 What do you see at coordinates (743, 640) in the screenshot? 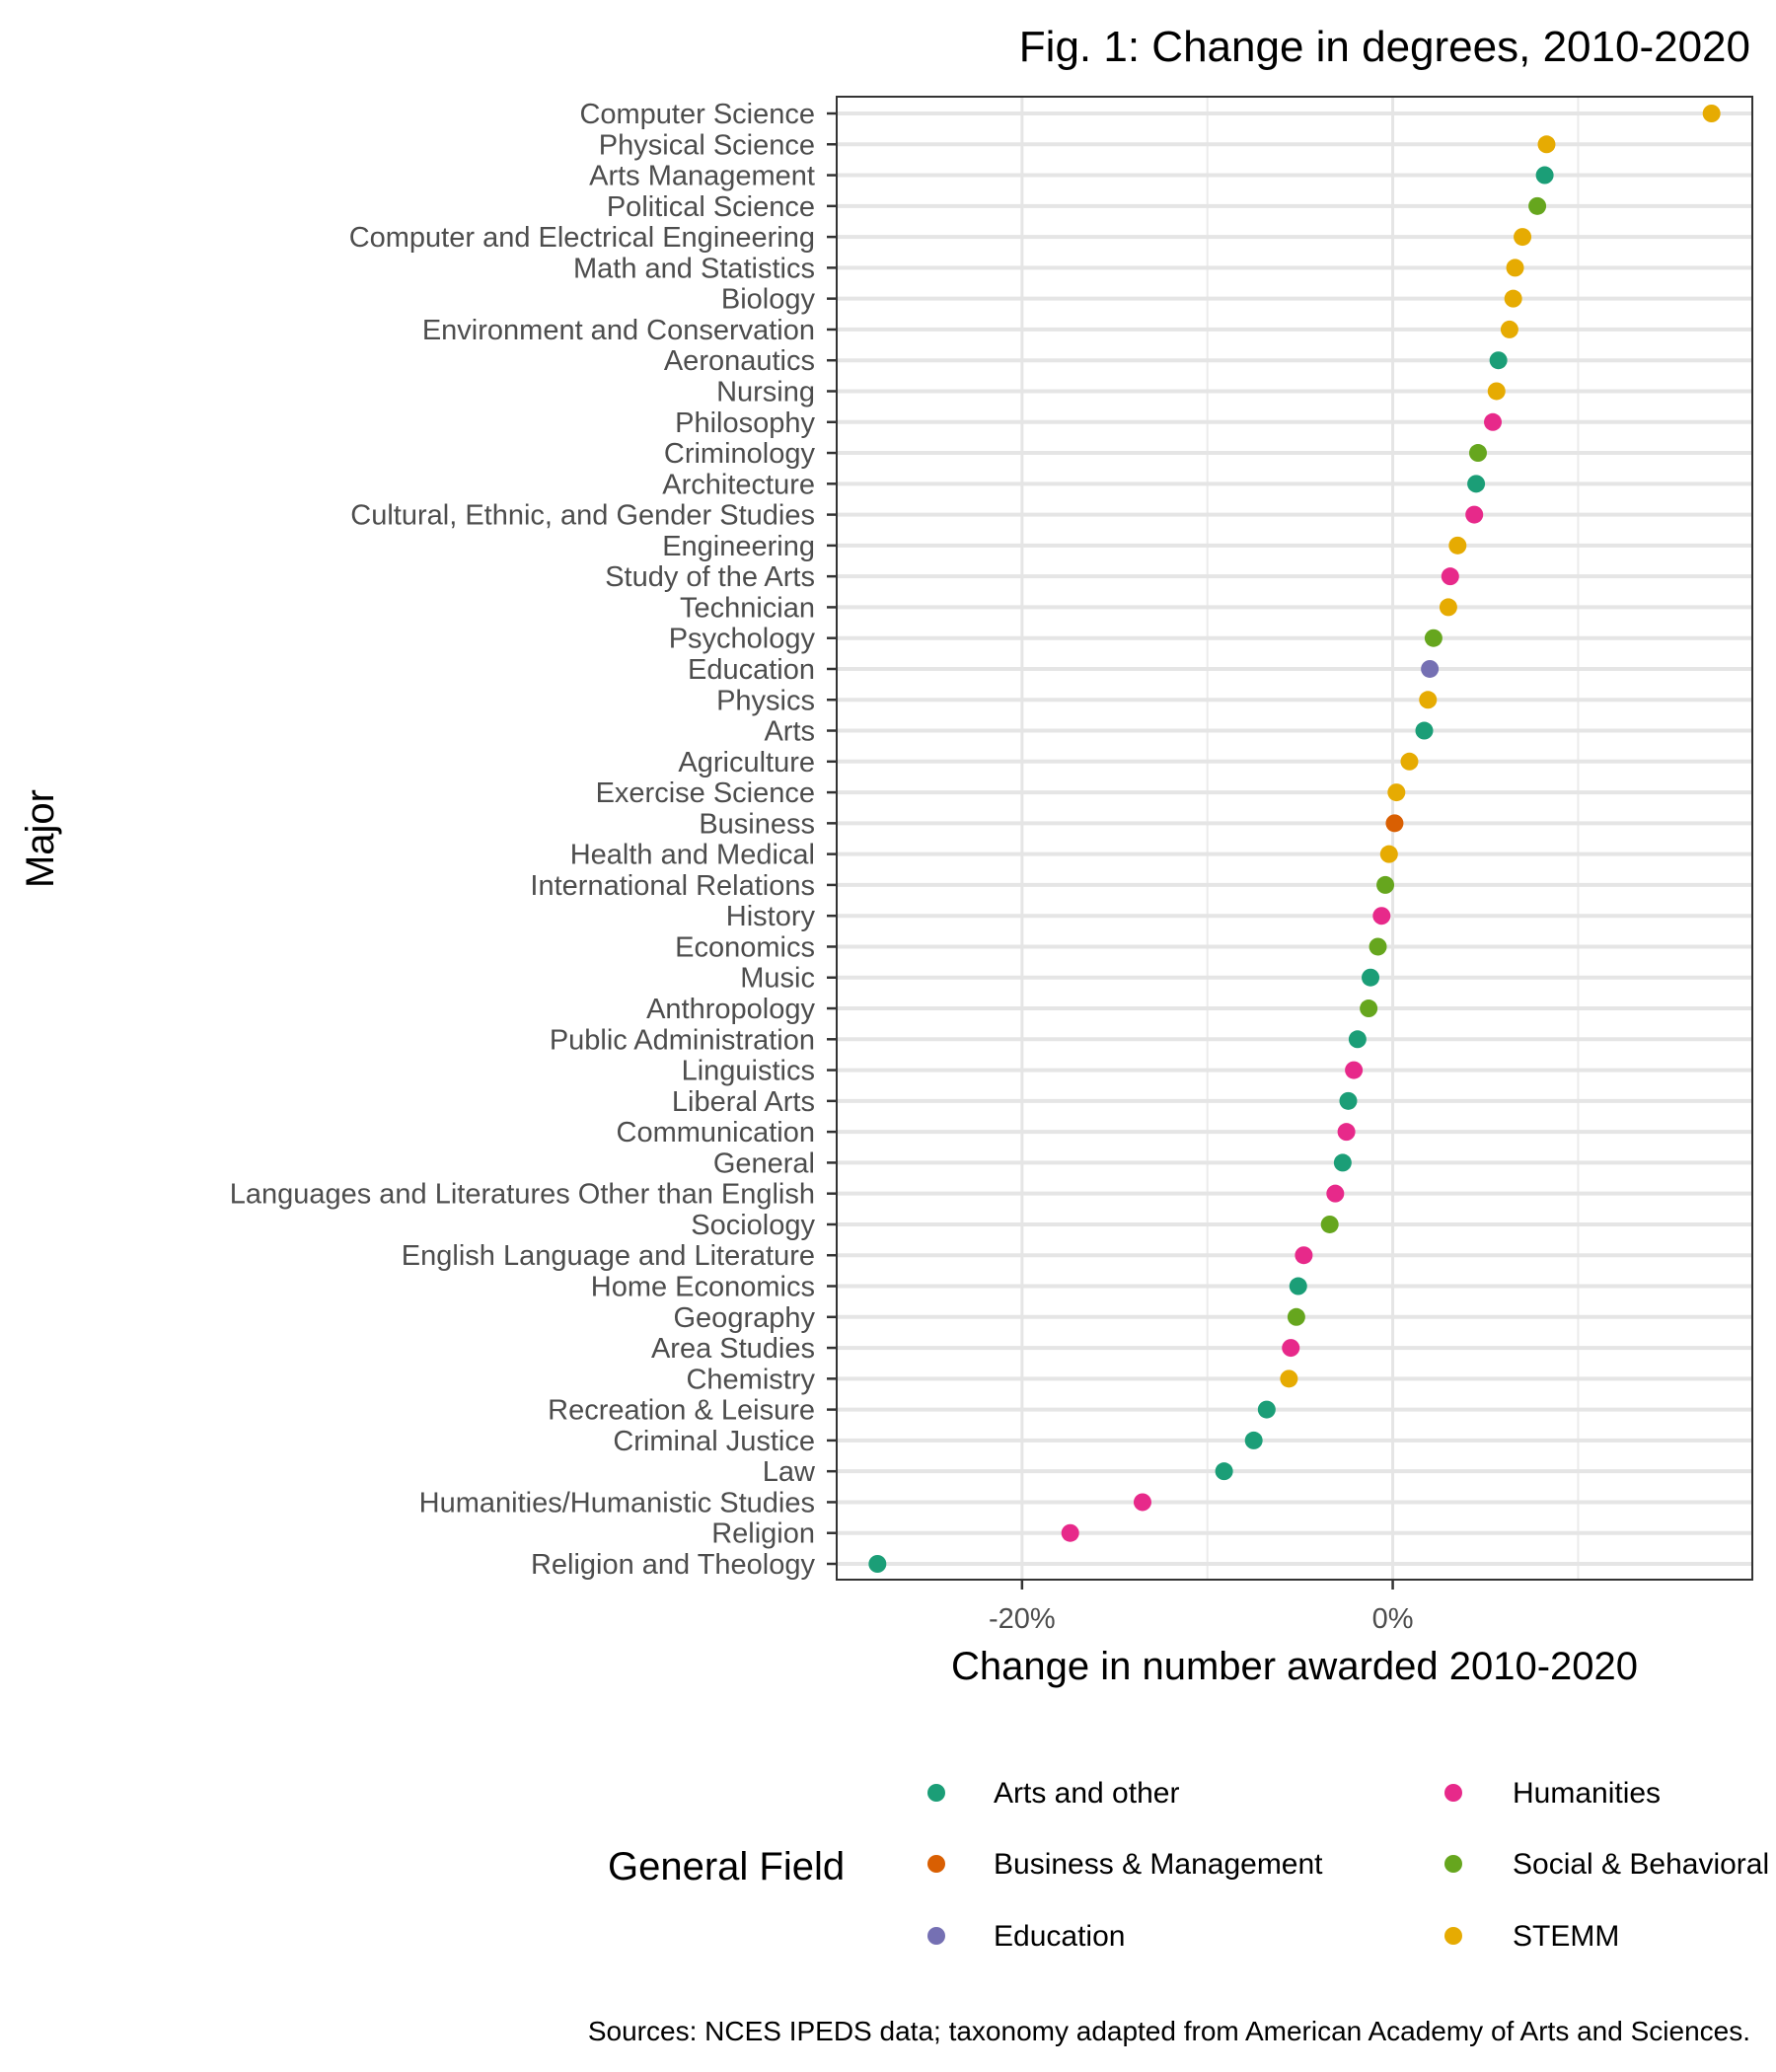
I see `y-tick-label: Psychology` at bounding box center [743, 640].